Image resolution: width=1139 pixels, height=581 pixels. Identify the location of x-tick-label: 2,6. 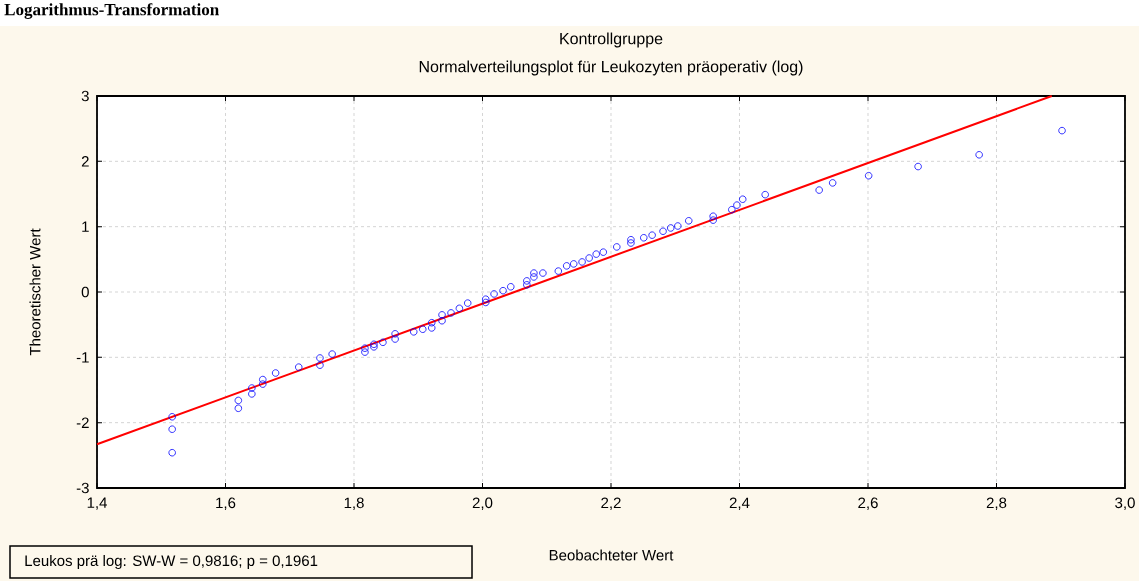
(868, 503).